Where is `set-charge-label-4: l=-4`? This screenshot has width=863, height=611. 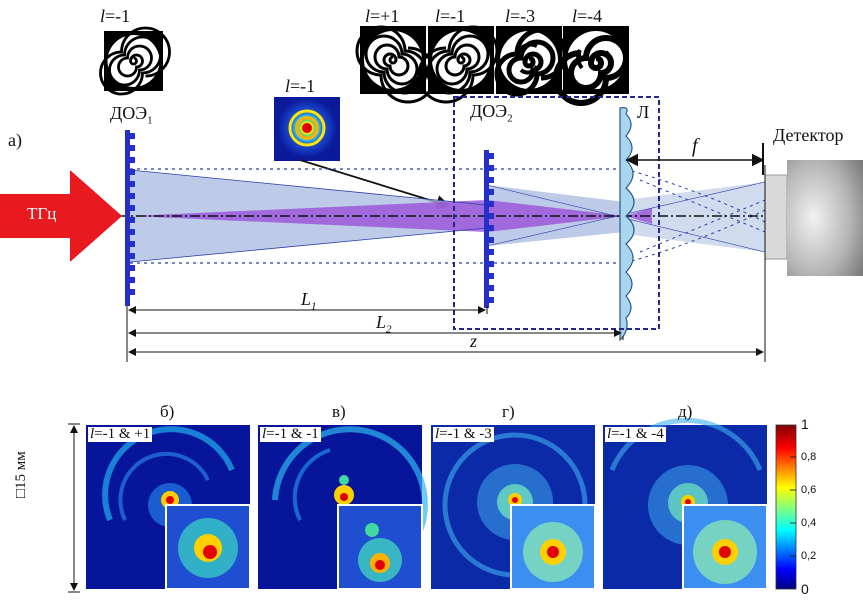
set-charge-label-4: l=-4 is located at coordinates (587, 16).